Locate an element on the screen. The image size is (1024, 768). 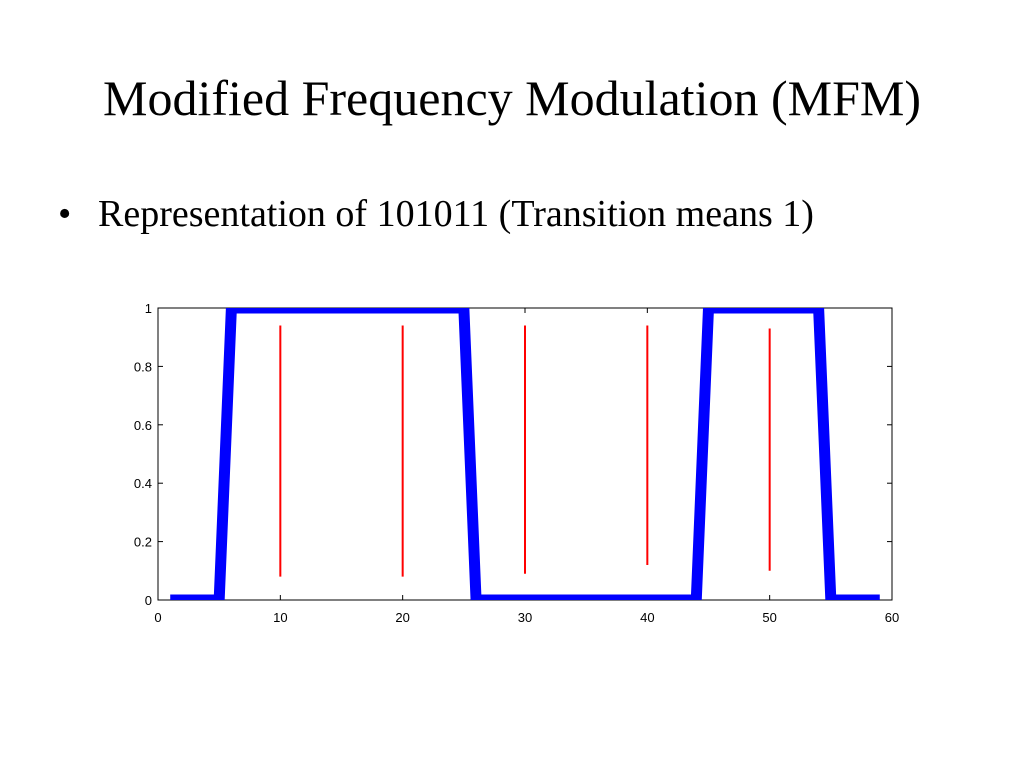
x-tick-label: 60 is located at coordinates (892, 617).